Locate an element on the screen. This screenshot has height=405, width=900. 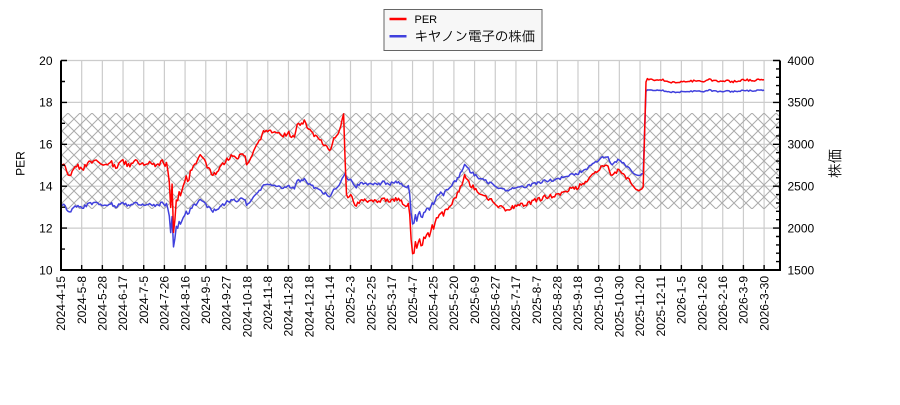
svg-text: 2025-11-20 is located at coordinates (640, 306).